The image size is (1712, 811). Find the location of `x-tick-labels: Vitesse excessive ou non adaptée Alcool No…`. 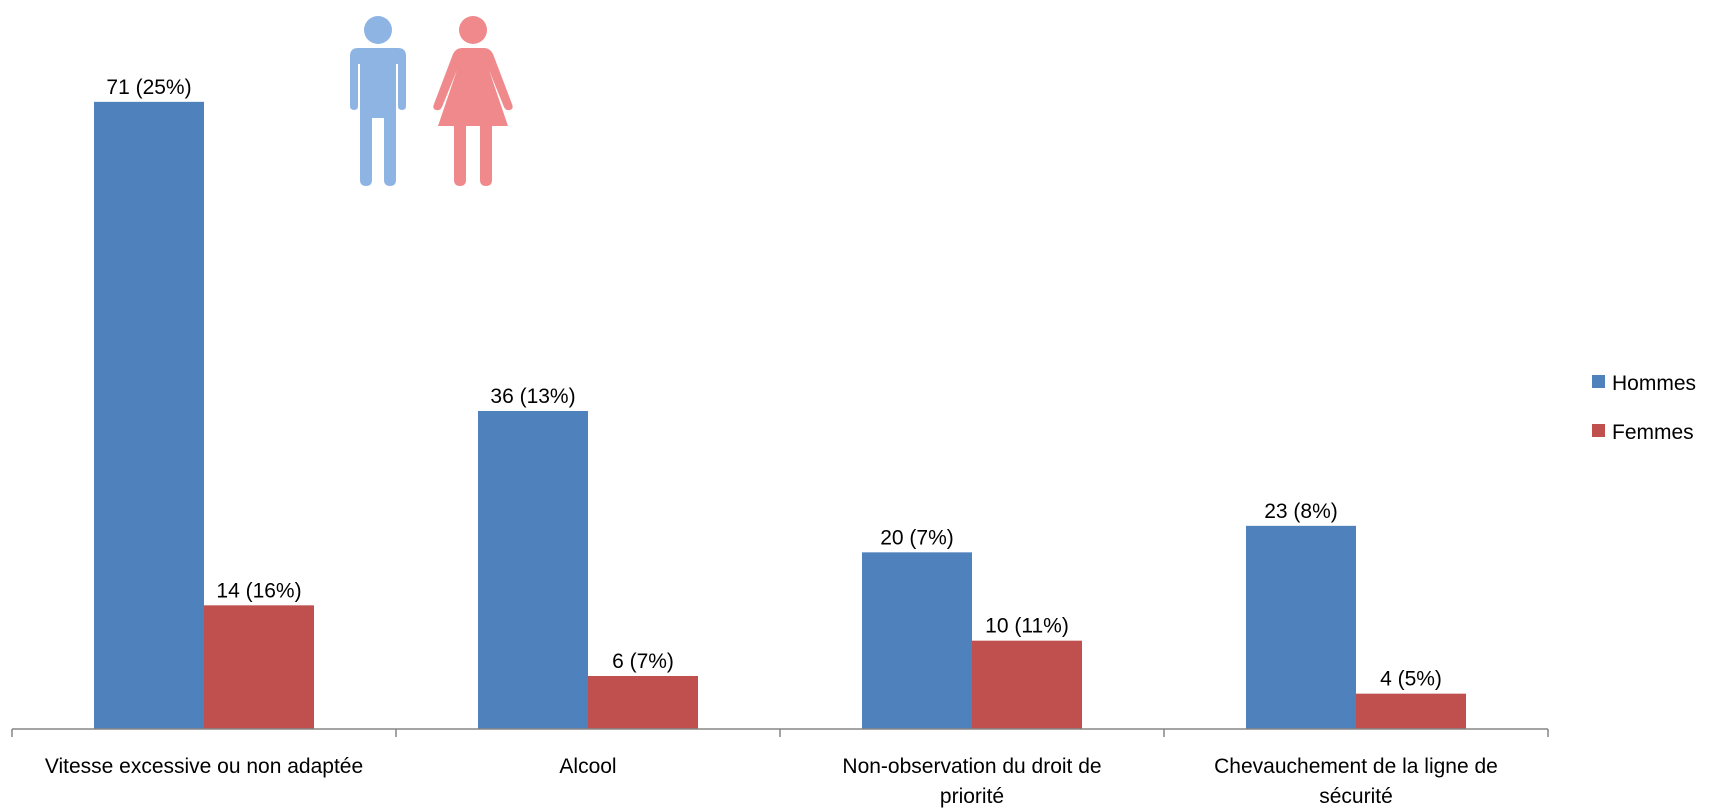

x-tick-labels: Vitesse excessive ou non adaptée Alcool No… is located at coordinates (771, 781).